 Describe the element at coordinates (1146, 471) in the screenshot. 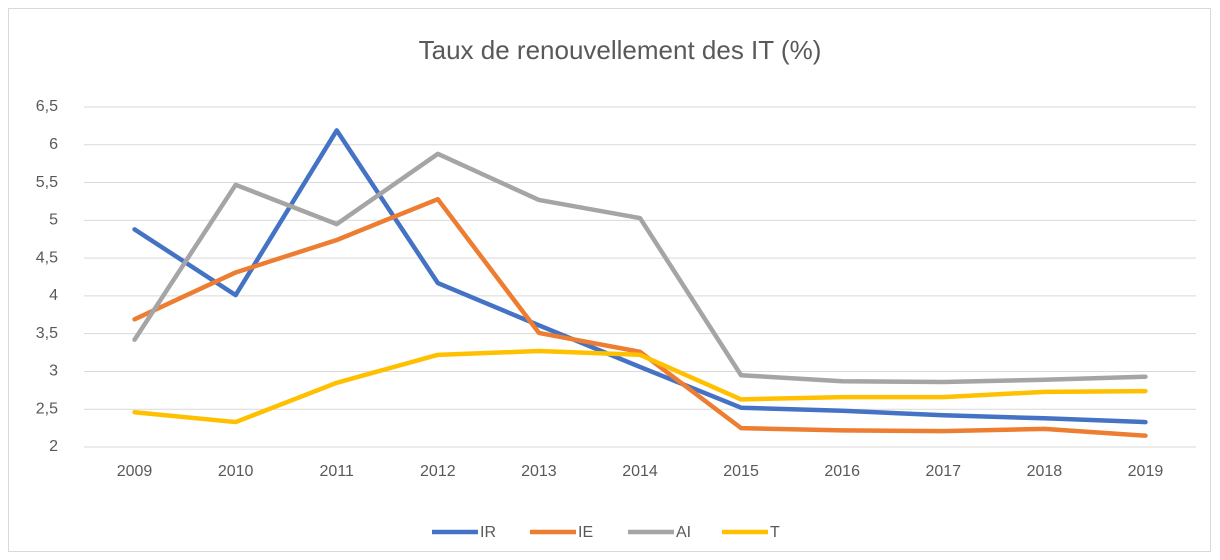

I see `x-tick-label: 2019` at that location.